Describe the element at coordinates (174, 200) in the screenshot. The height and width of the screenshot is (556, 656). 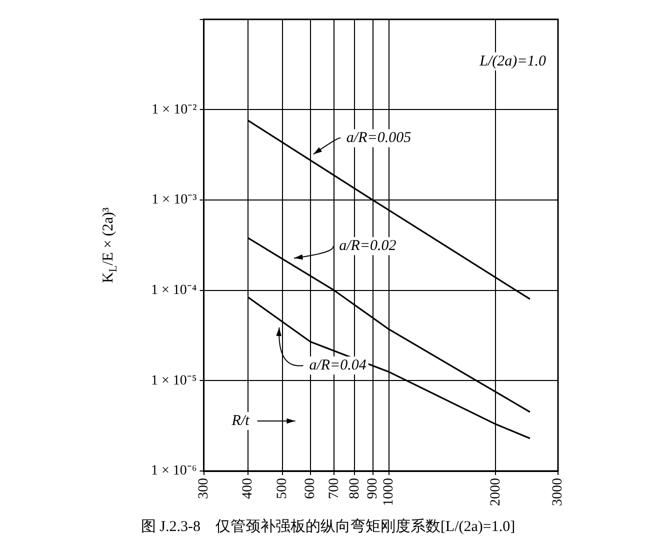
I see `y-tick-label: 1 × 10⁻³` at that location.